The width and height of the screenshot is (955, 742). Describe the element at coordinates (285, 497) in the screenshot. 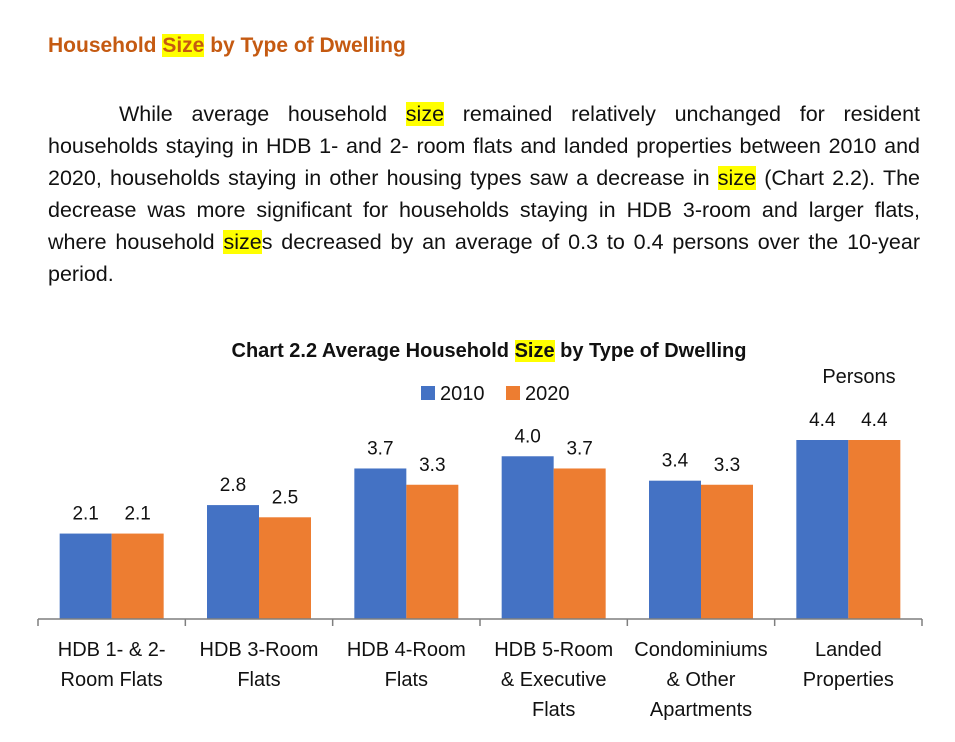

I see `data-label-2020-1: 2.5` at that location.